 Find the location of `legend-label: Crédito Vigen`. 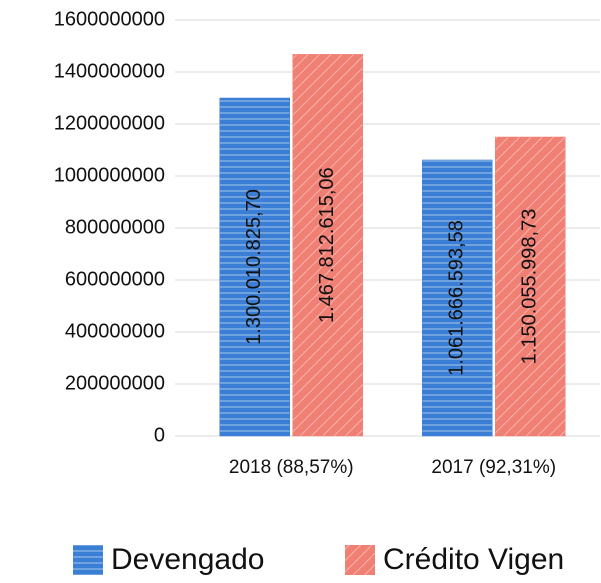

legend-label: Crédito Vigen is located at coordinates (473, 559).